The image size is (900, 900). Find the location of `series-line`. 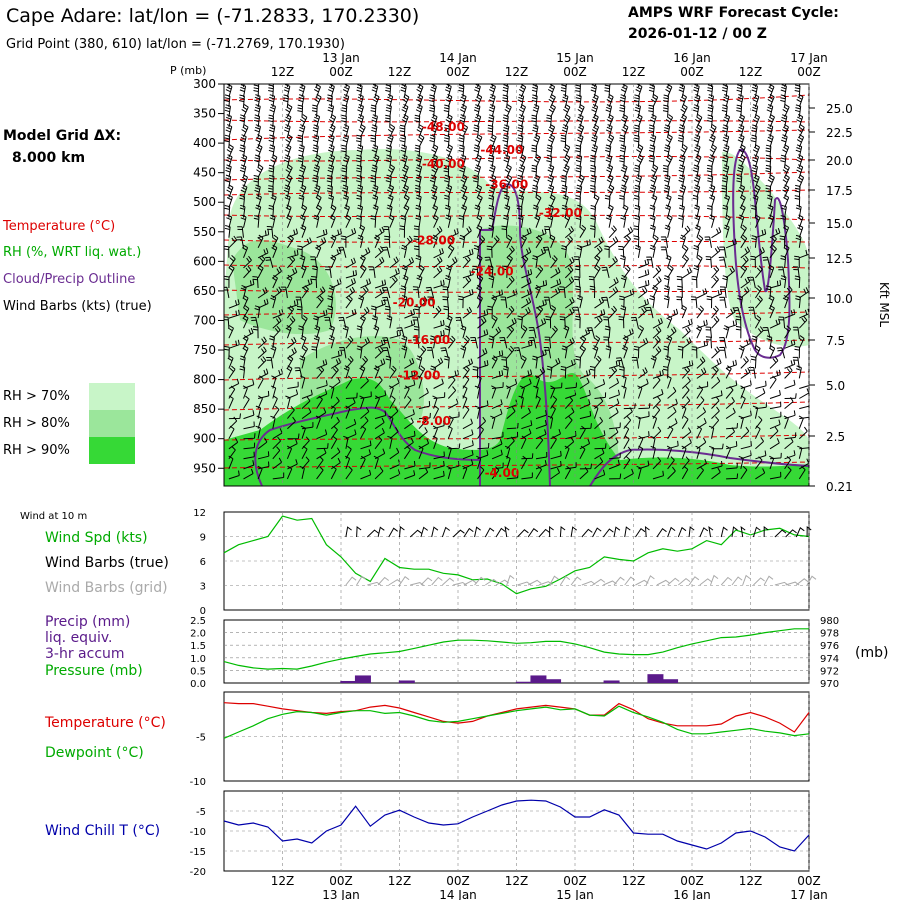

series-line is located at coordinates (516, 717).